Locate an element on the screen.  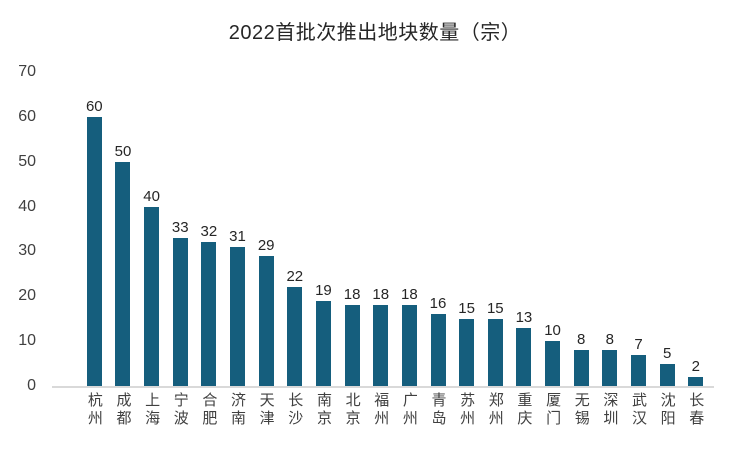
x-slot: 福州 is located at coordinates (380, 410).